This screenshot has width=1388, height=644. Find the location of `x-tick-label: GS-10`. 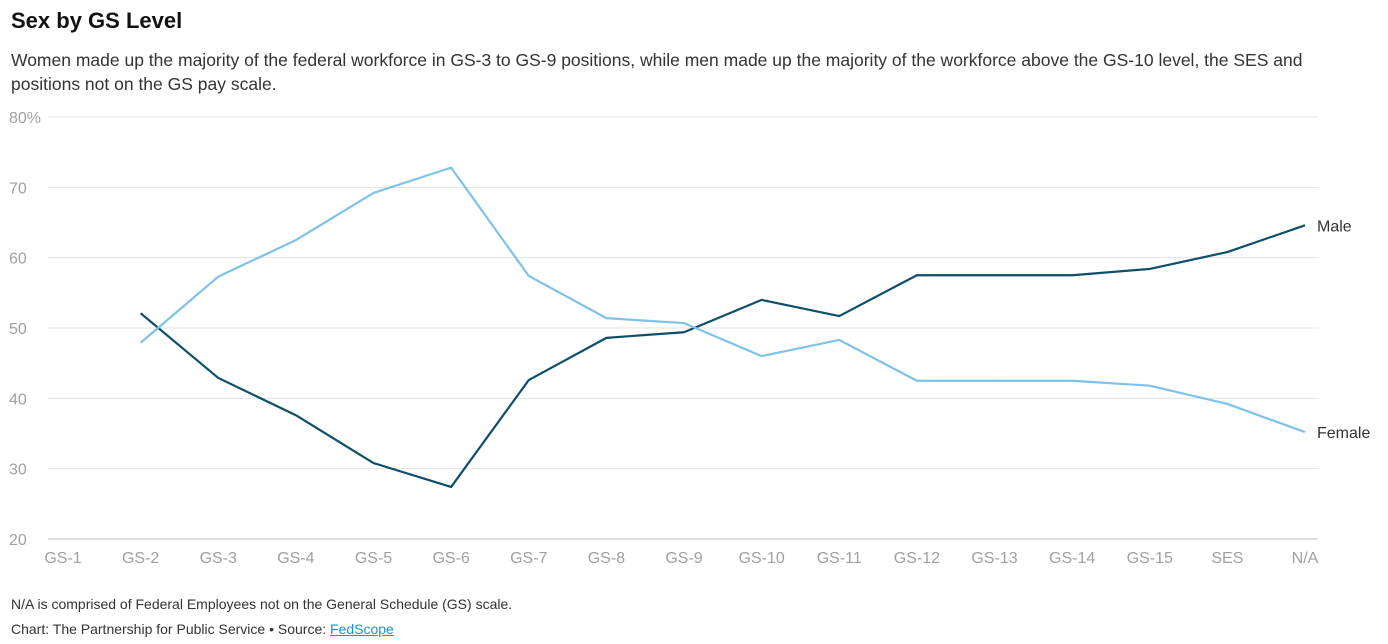

x-tick-label: GS-10 is located at coordinates (762, 558).